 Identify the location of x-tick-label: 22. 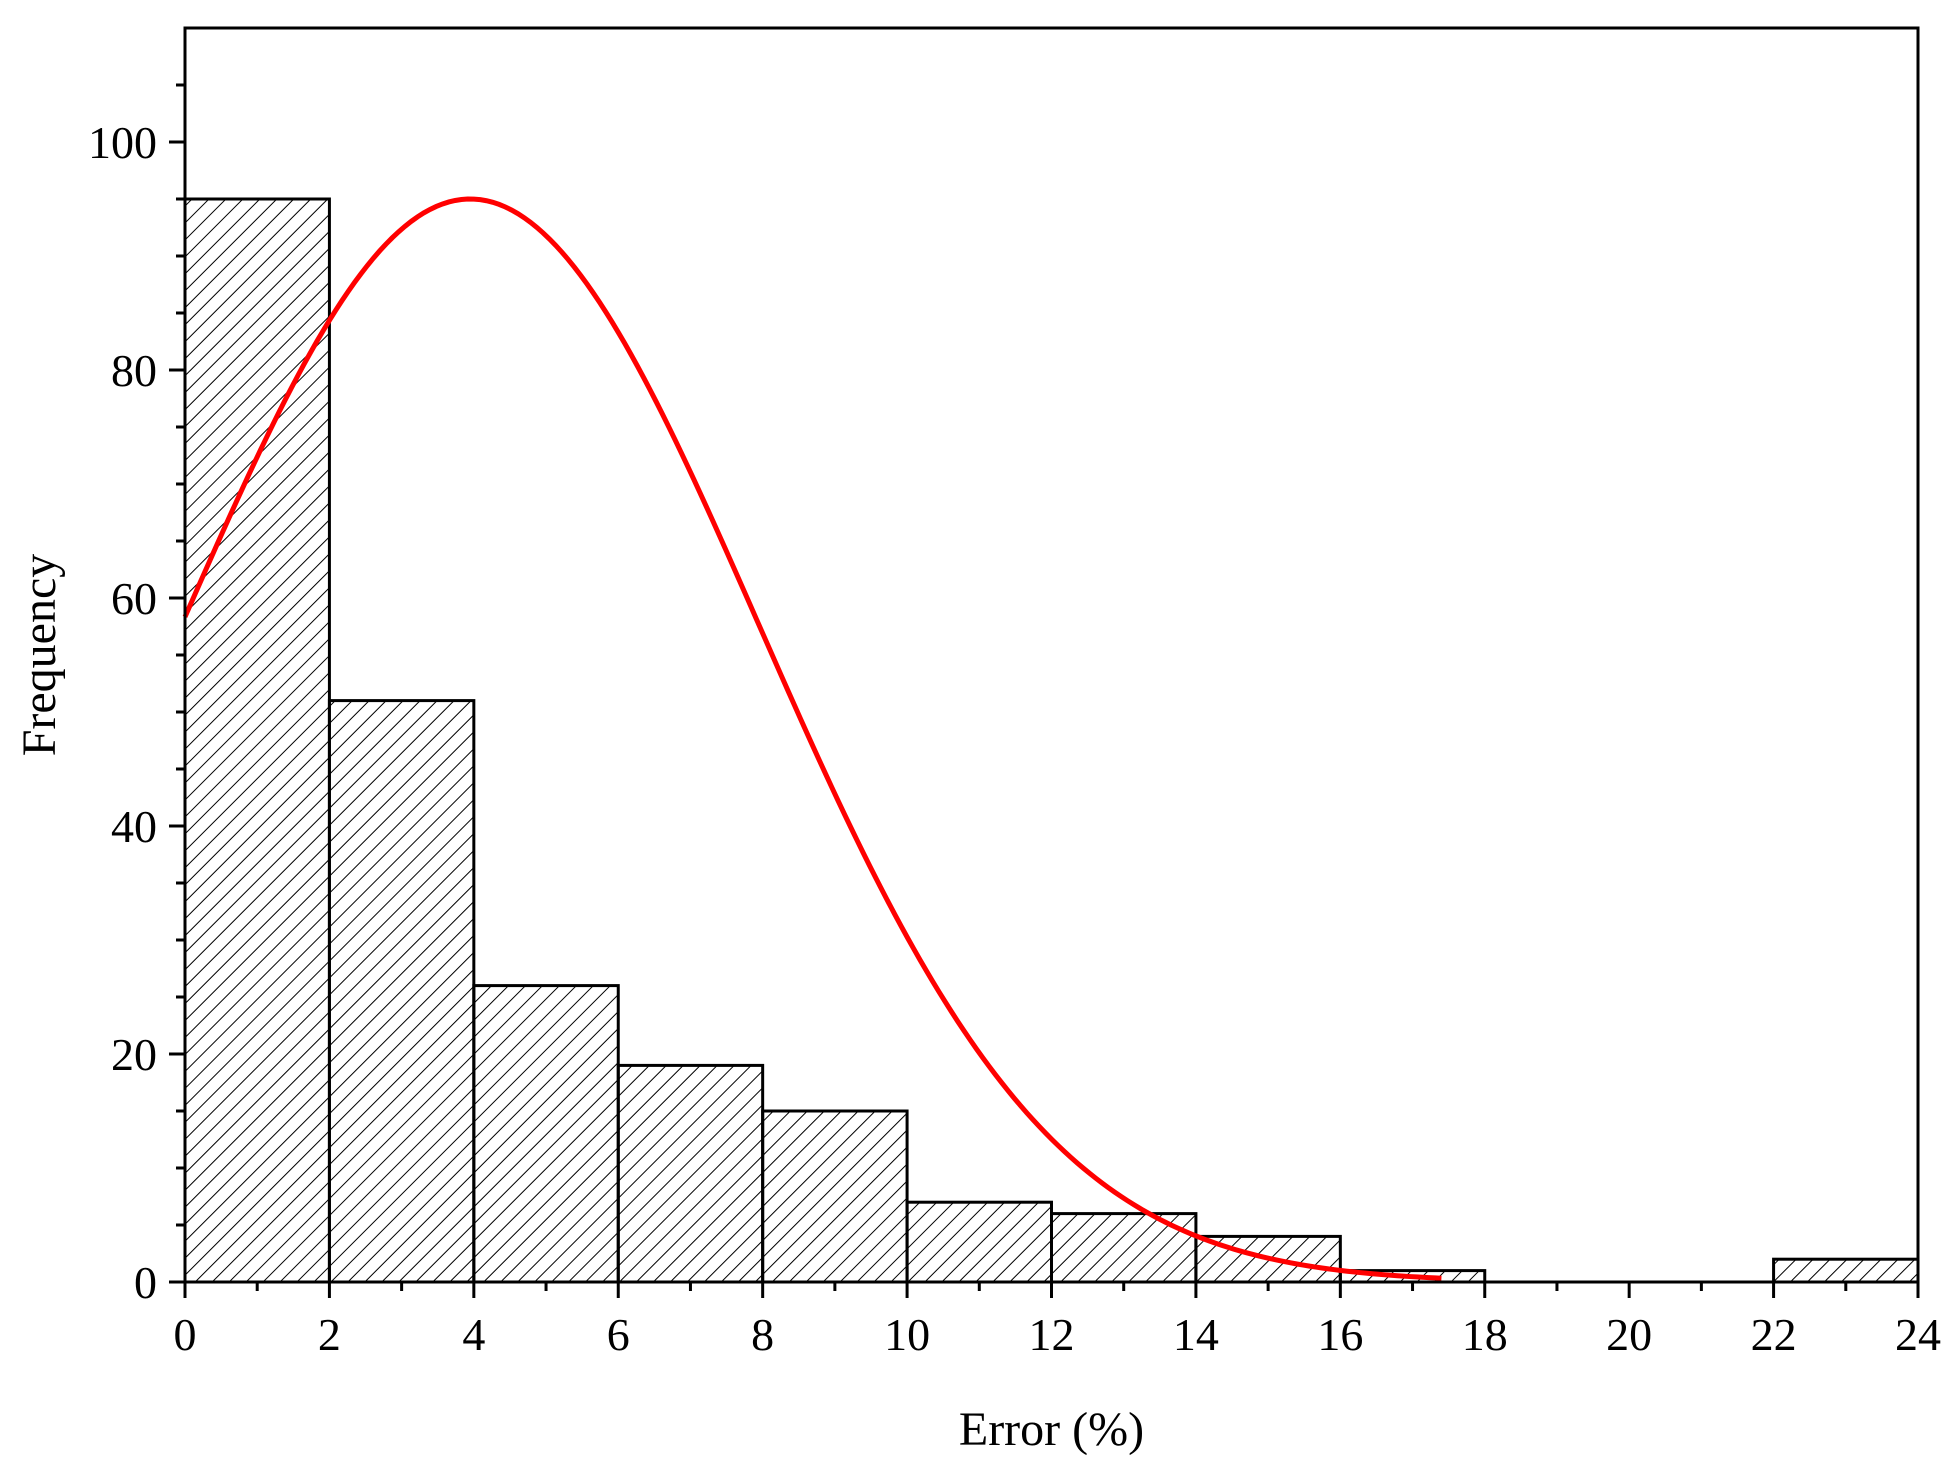
(1774, 1334).